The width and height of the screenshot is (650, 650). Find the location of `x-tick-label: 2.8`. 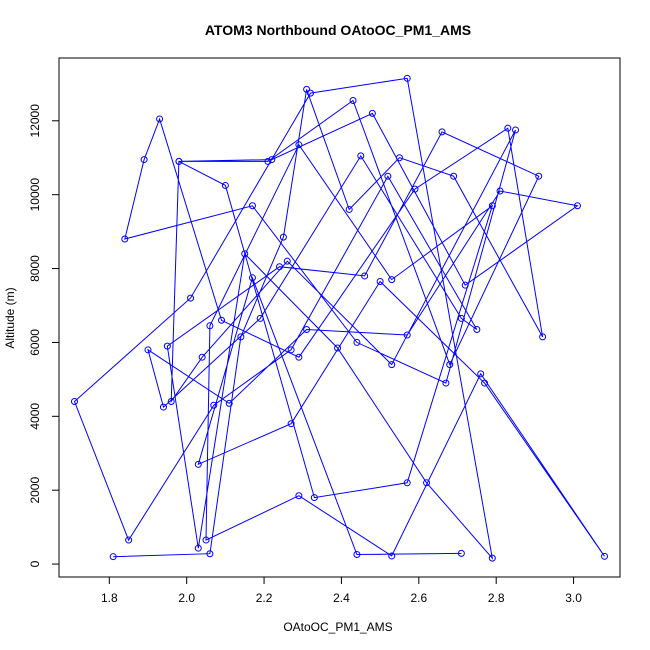

x-tick-label: 2.8 is located at coordinates (496, 598).